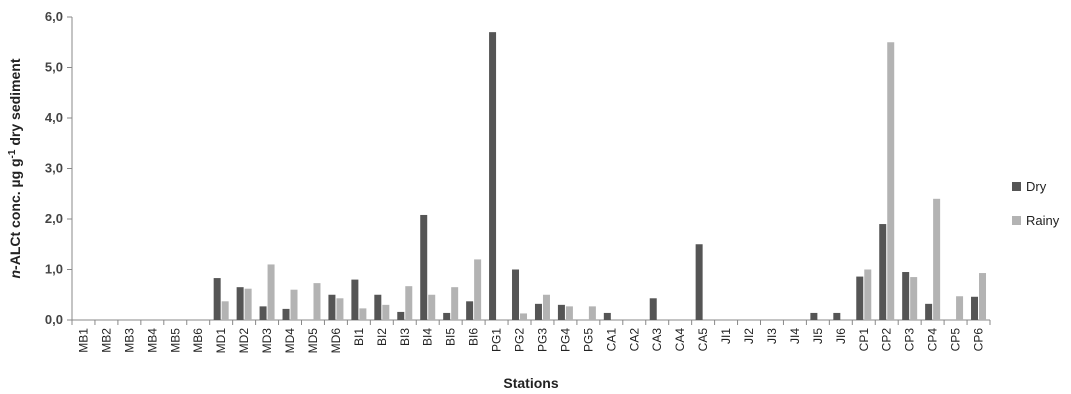  I want to click on bar-dry-cp2, so click(883, 272).